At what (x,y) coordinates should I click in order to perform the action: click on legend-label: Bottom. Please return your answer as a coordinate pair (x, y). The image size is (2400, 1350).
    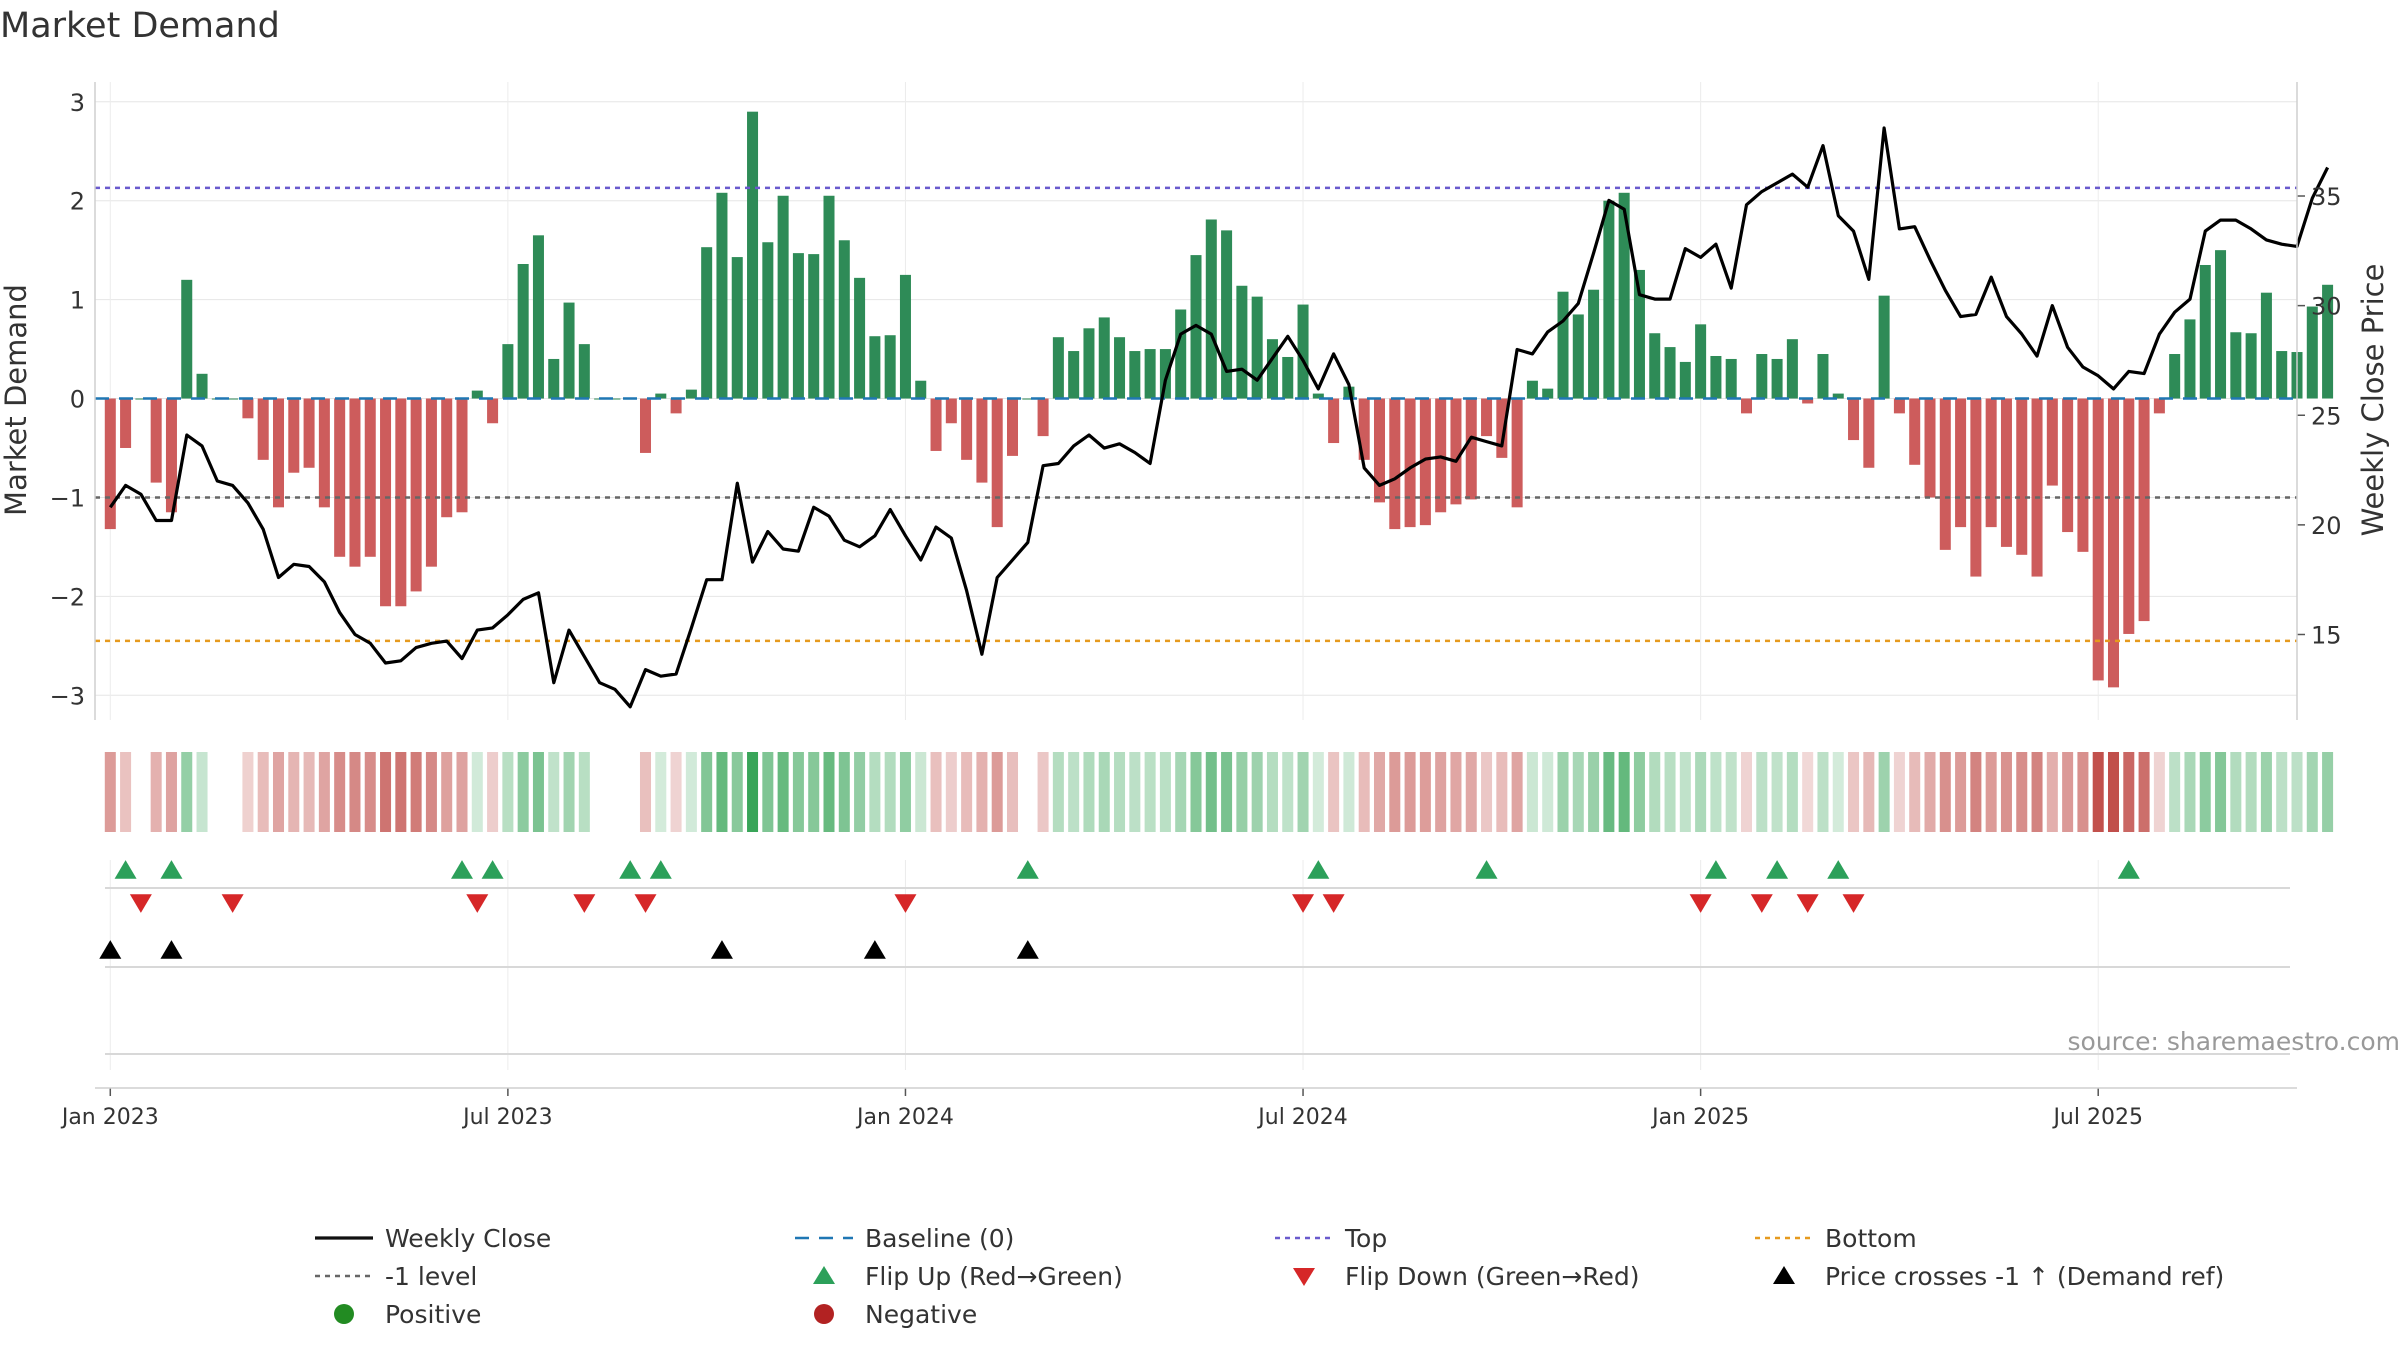
    Looking at the image, I should click on (1871, 1238).